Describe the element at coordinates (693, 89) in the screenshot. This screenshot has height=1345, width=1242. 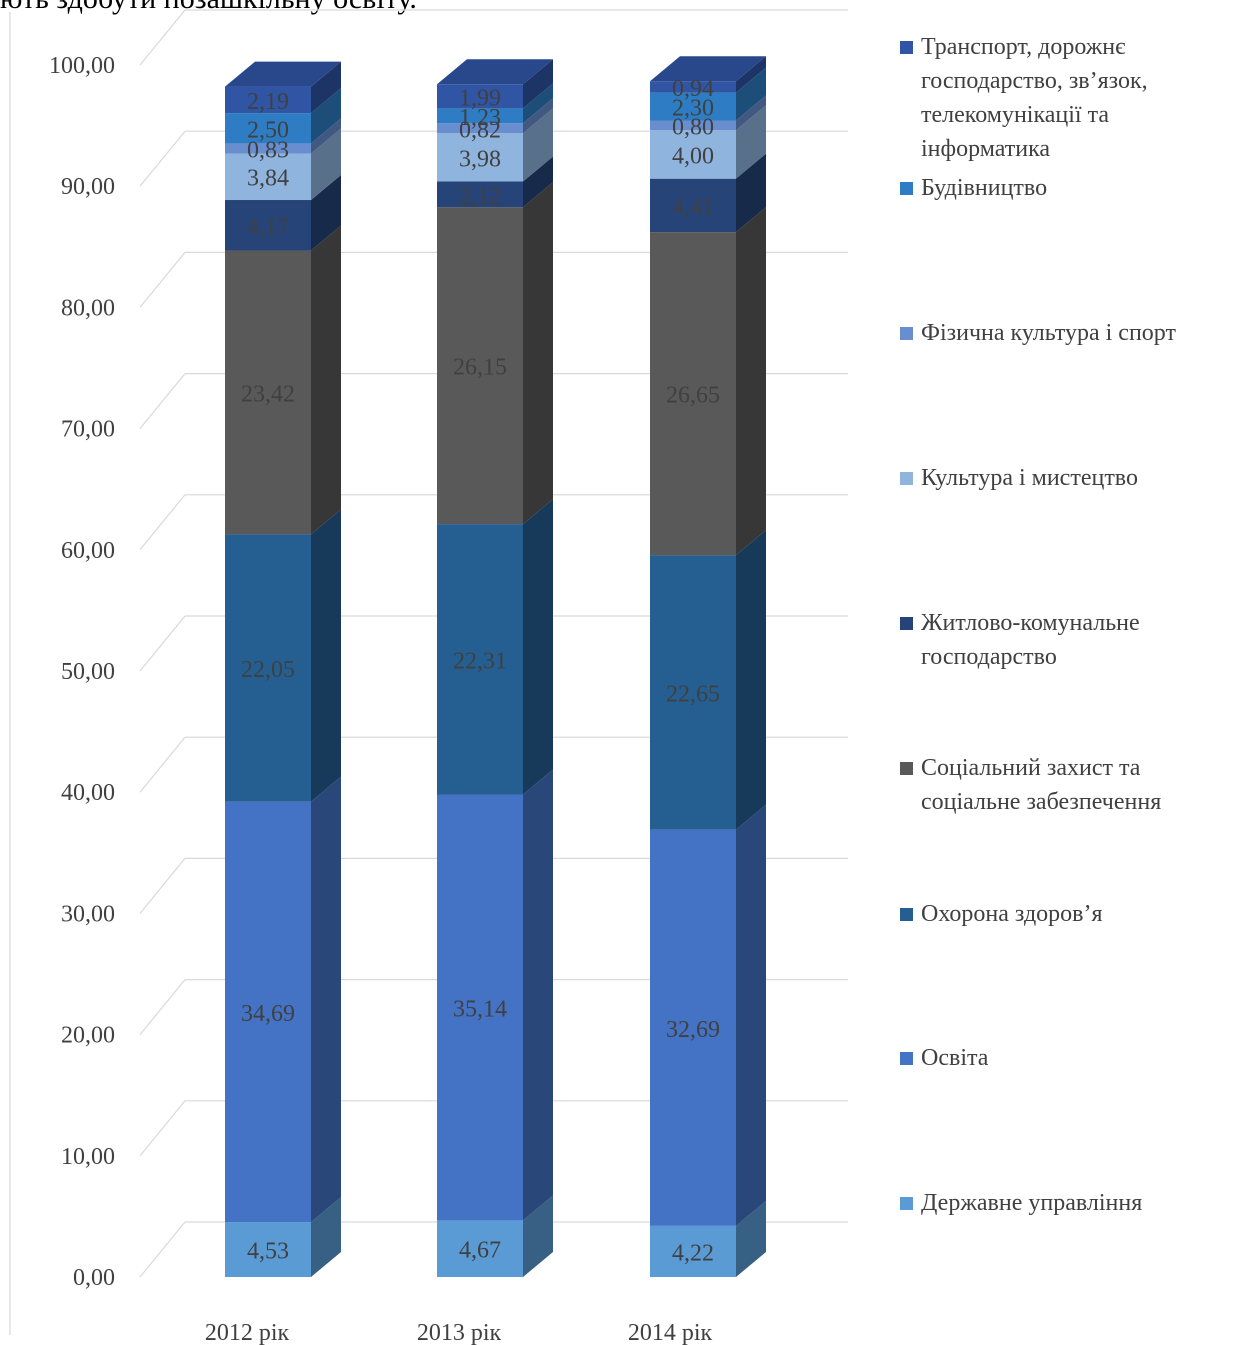
I see `data-label: 0,94` at that location.